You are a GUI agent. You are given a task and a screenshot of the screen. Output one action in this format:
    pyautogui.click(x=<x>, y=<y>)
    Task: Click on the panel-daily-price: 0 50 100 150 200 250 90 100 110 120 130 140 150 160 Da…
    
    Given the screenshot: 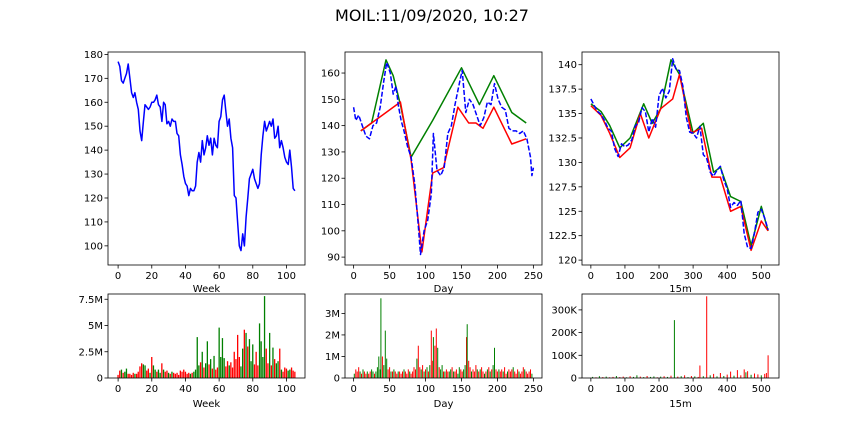 What is the action you would take?
    pyautogui.click(x=432, y=173)
    